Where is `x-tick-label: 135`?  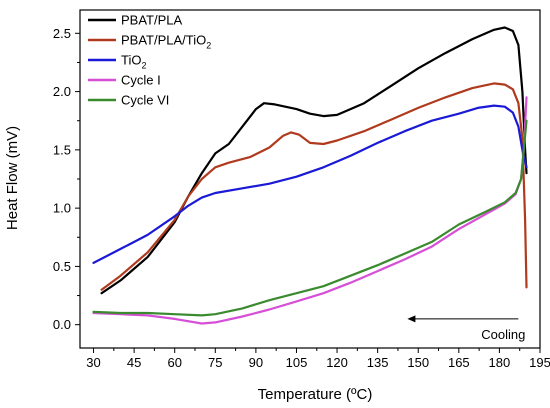
x-tick-label: 135 is located at coordinates (378, 362).